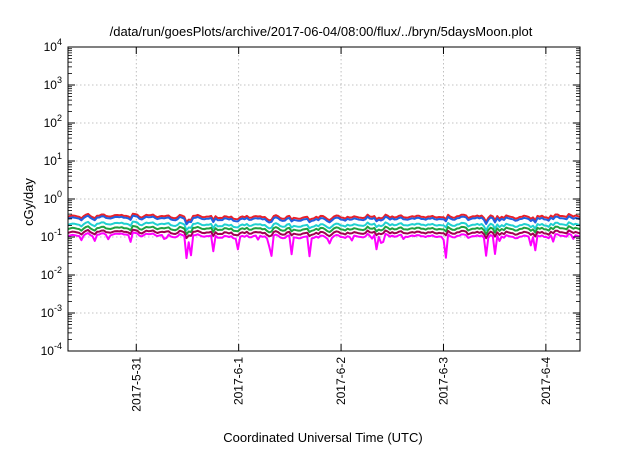 This screenshot has height=453, width=640. What do you see at coordinates (322, 437) in the screenshot?
I see `x-axis-label: Coordinated Universal Time (UTC)` at bounding box center [322, 437].